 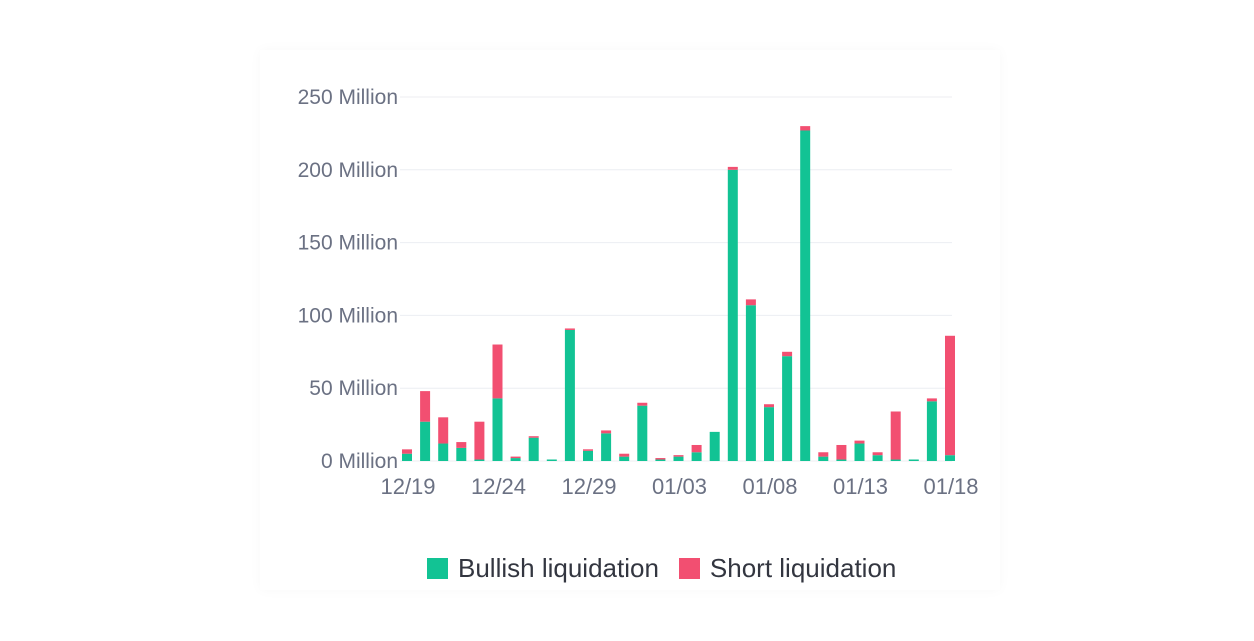 I want to click on legend: Bullish liquidation Short liquidation, so click(x=661, y=568).